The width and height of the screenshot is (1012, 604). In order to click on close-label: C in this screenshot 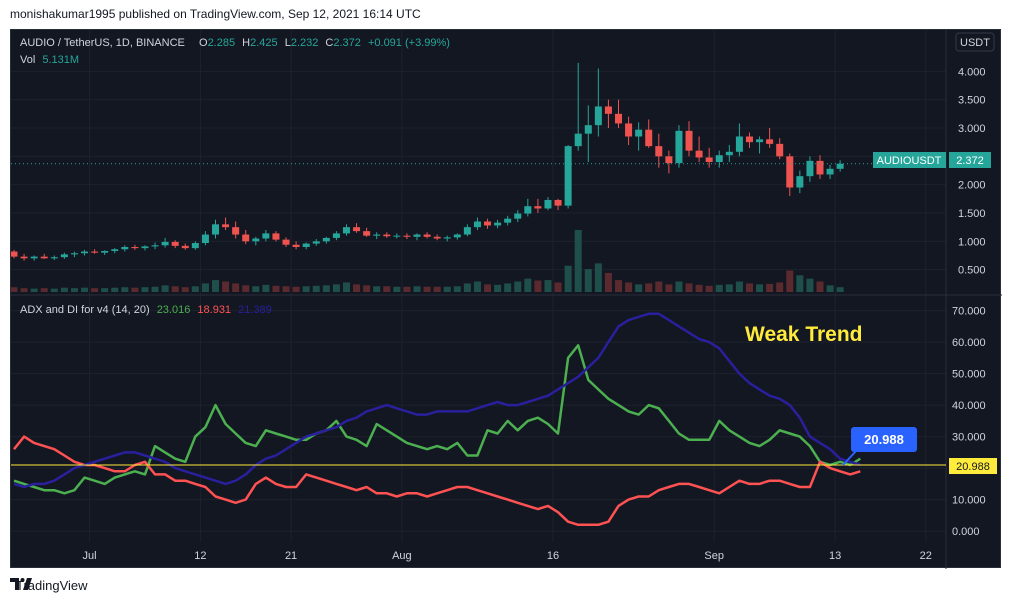, I will do `click(329, 43)`.